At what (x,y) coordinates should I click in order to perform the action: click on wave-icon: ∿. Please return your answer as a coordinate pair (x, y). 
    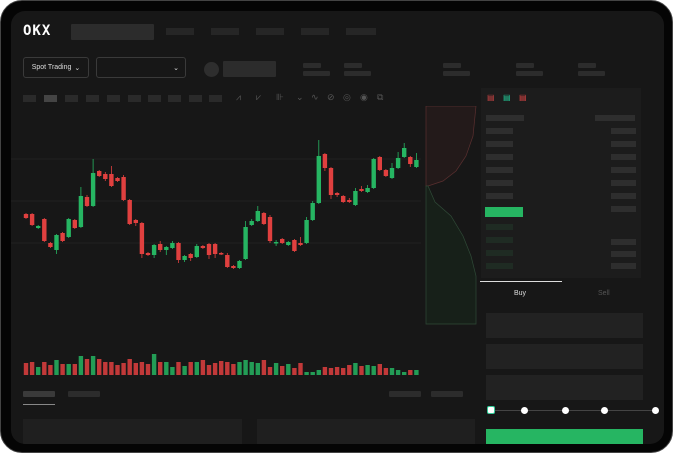
    Looking at the image, I should click on (315, 97).